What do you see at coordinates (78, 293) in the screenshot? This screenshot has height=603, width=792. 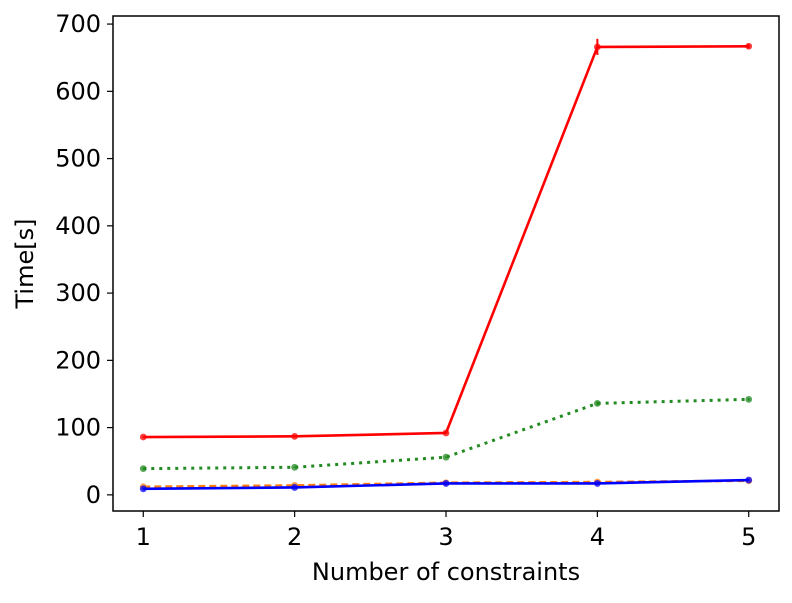 I see `y-tick-label: 300` at bounding box center [78, 293].